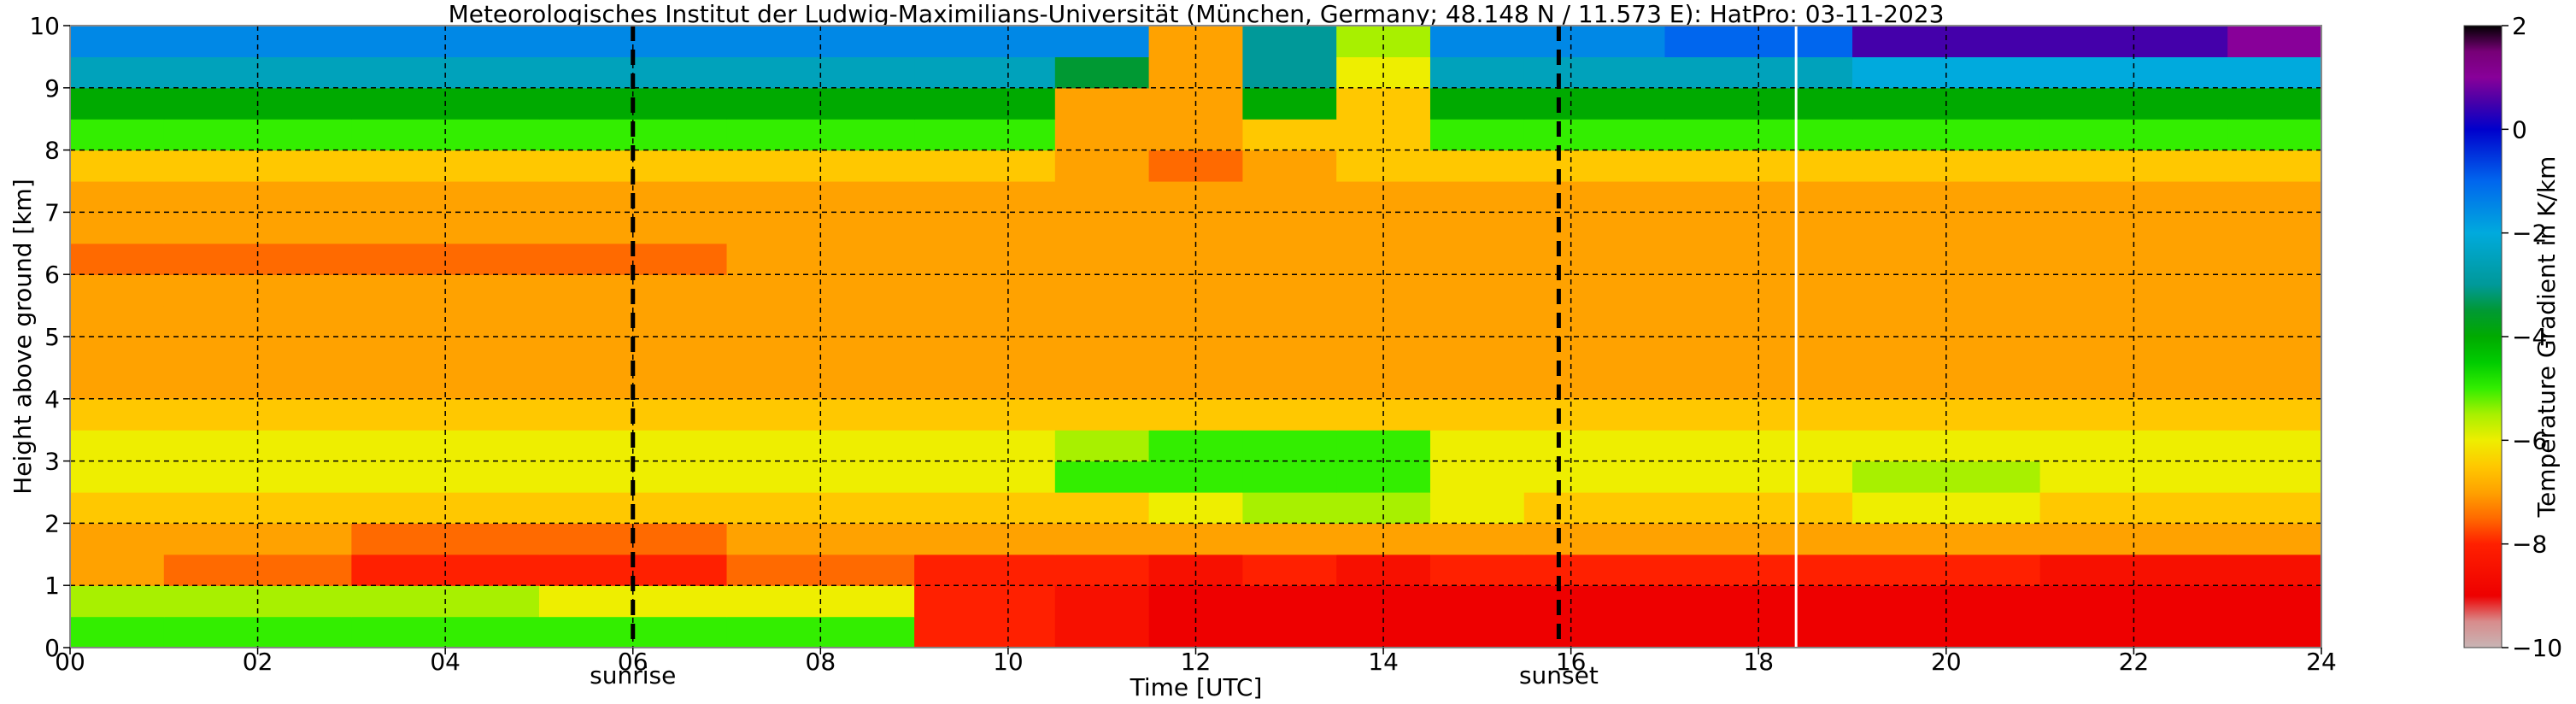 Image resolution: width=2576 pixels, height=704 pixels. I want to click on x-tick-labels: 00 02 04 06 08 10 12 14 16 18 20 22 24, so click(1196, 662).